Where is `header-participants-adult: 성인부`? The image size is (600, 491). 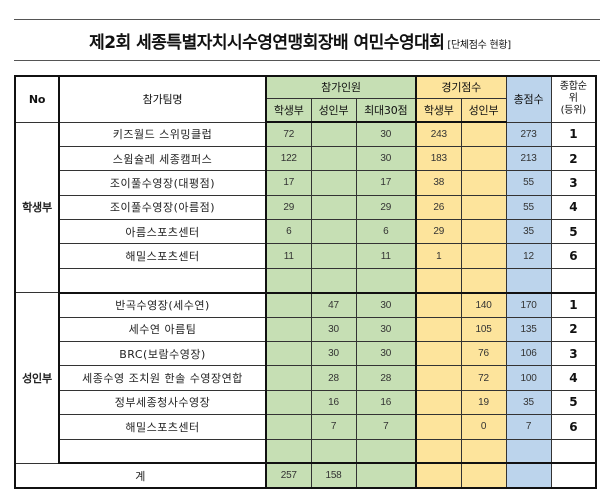 header-participants-adult: 성인부 is located at coordinates (333, 110).